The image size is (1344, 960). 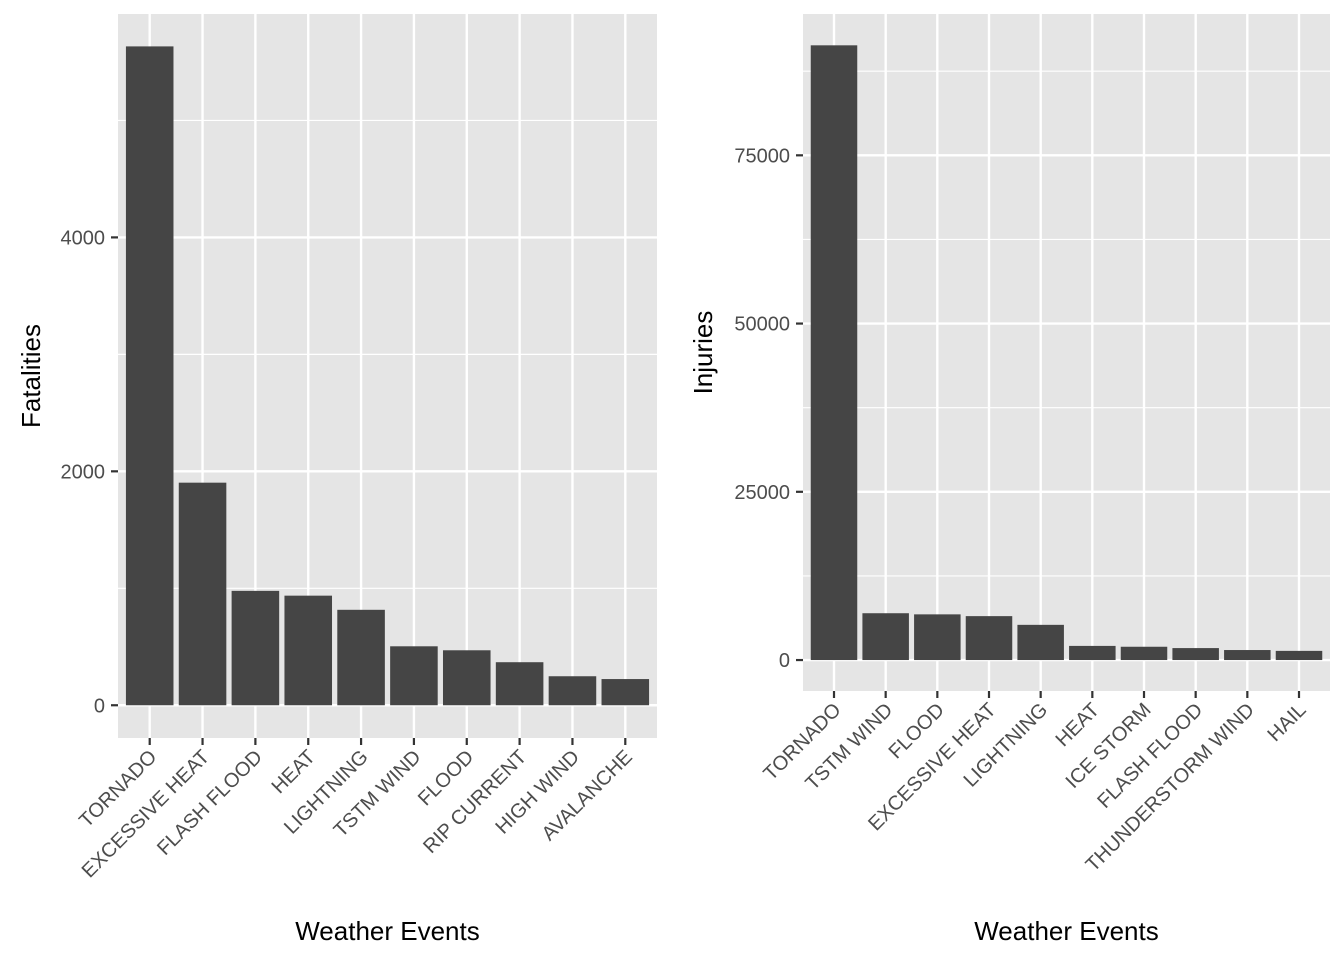 I want to click on injuries-x-axis-title: Weather Events, so click(x=1066, y=931).